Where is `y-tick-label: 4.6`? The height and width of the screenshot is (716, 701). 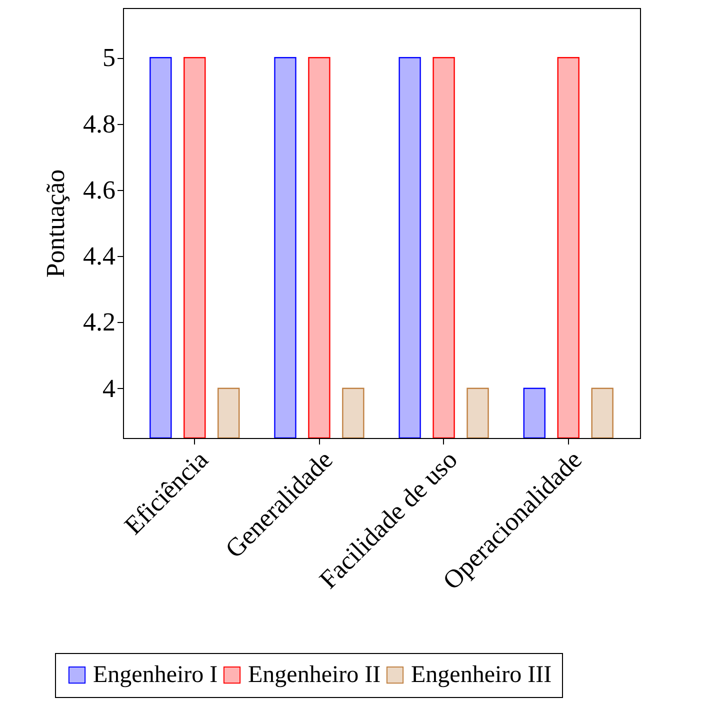 y-tick-label: 4.6 is located at coordinates (99, 189).